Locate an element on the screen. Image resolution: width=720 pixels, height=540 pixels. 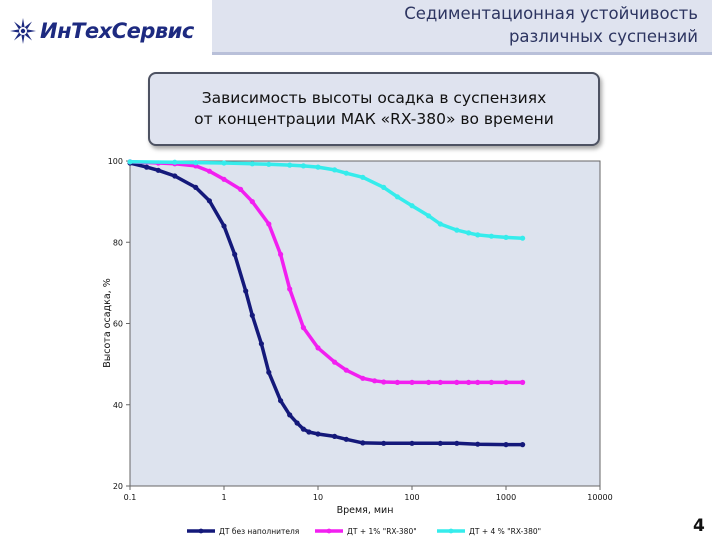
x-tick-label: 100 is located at coordinates (411, 497).